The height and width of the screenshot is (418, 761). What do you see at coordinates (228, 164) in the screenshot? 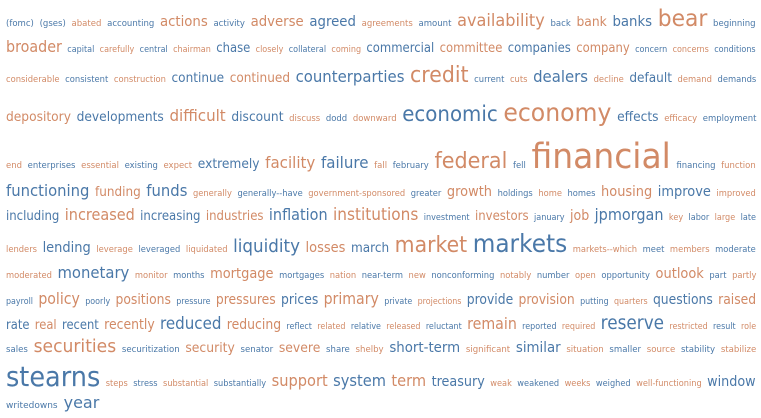
I see `word-extremely: extremely` at bounding box center [228, 164].